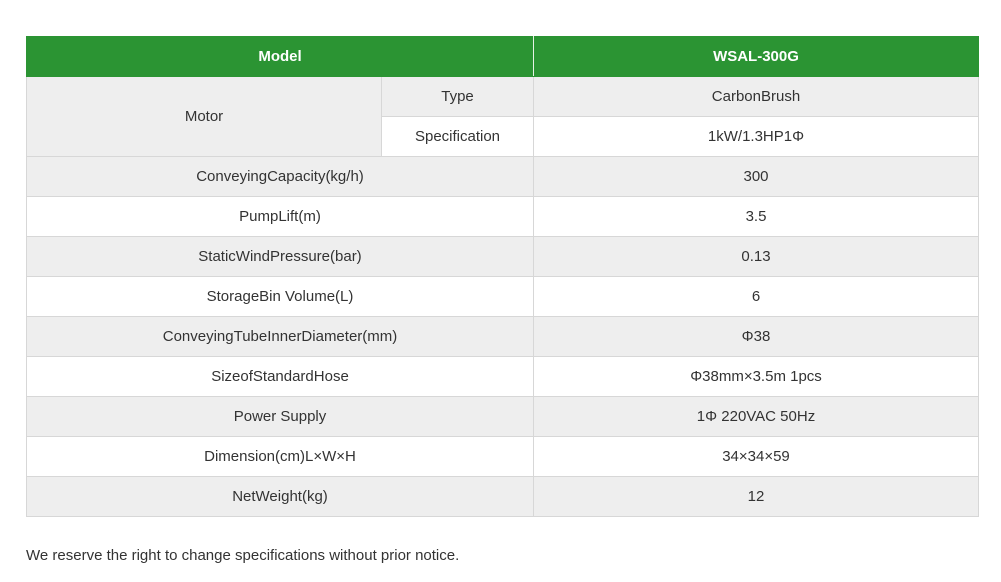 This screenshot has height=582, width=1001. Describe the element at coordinates (756, 136) in the screenshot. I see `motor-spec-value: 1kW/1.3HP1Φ` at that location.